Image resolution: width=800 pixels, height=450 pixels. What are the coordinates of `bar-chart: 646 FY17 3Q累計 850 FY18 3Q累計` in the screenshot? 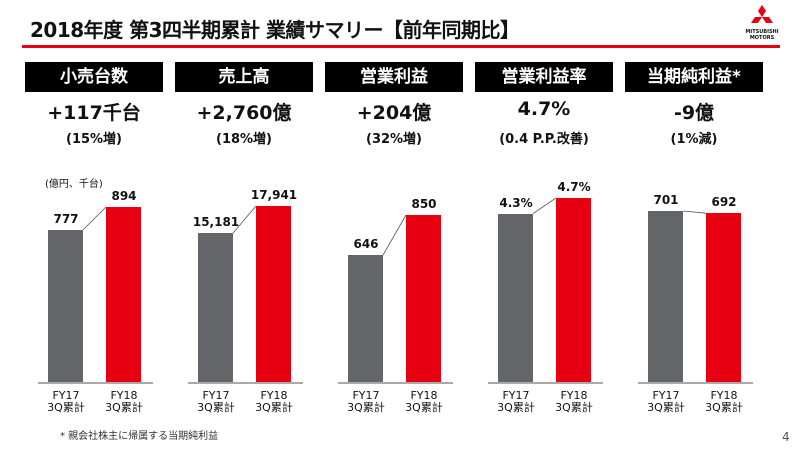 It's located at (371, 295).